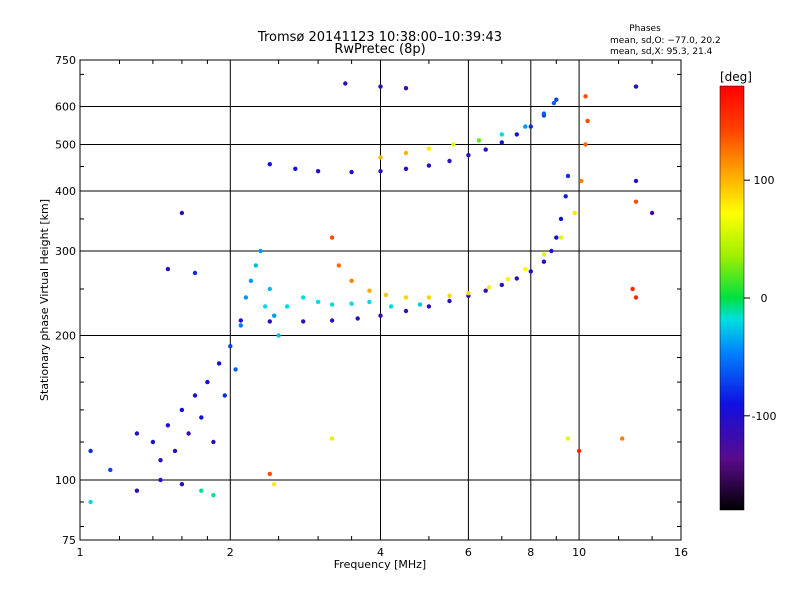  What do you see at coordinates (65, 107) in the screenshot?
I see `y-tick-label: 600` at bounding box center [65, 107].